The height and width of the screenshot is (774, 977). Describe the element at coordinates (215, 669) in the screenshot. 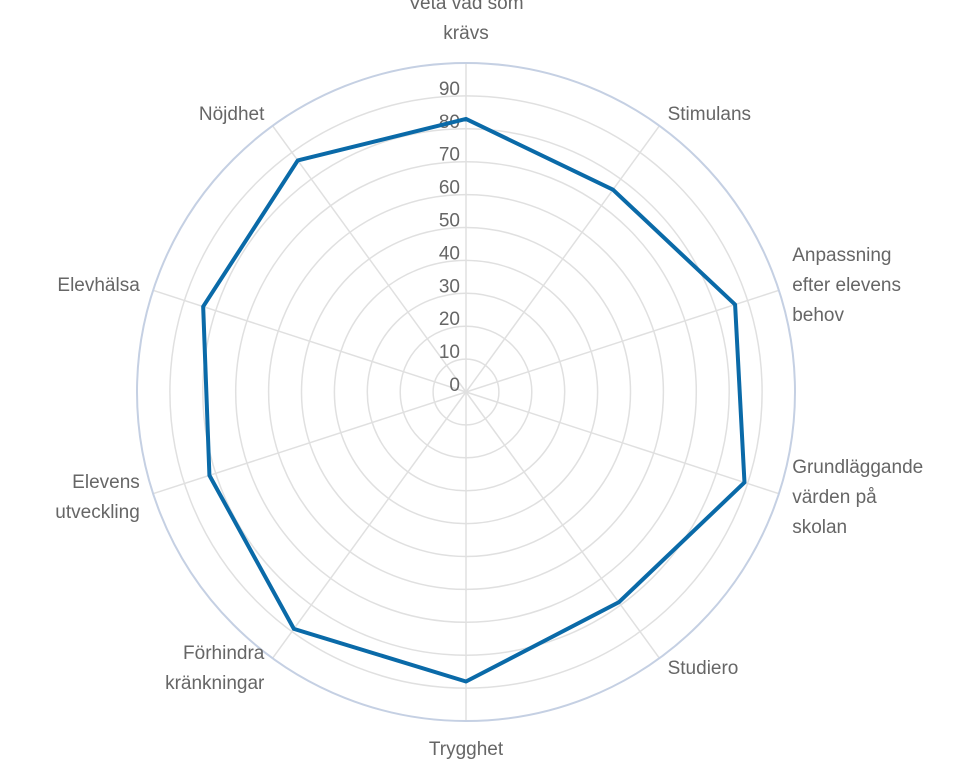

I see `category-label: Förhindra kränkningar` at that location.